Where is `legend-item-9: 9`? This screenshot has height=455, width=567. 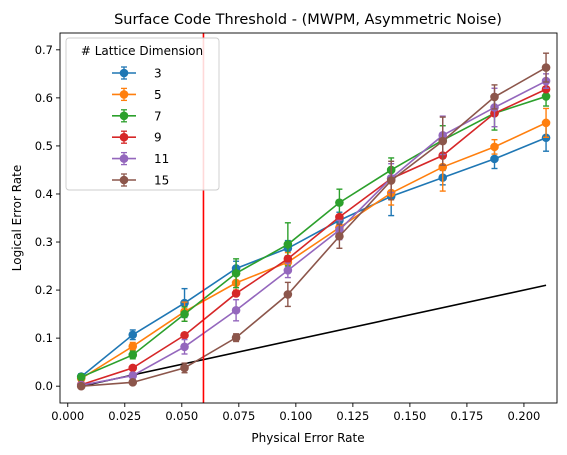 legend-item-9: 9 is located at coordinates (137, 137).